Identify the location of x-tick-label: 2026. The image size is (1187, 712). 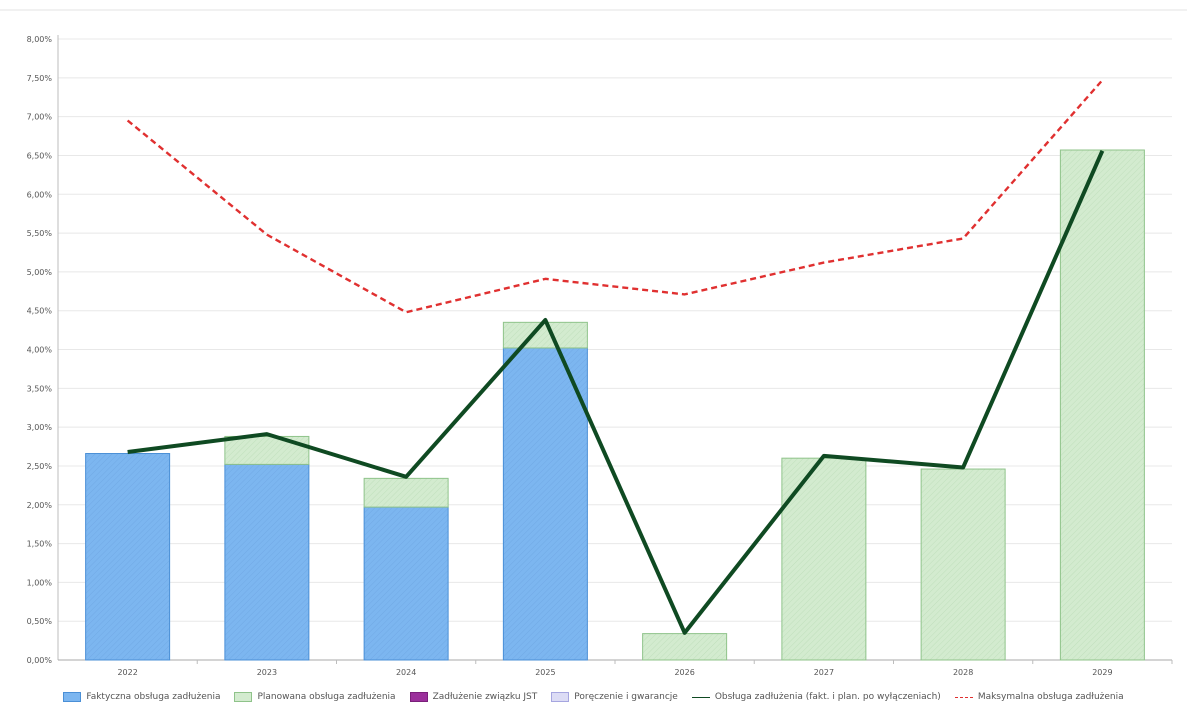
(684, 672).